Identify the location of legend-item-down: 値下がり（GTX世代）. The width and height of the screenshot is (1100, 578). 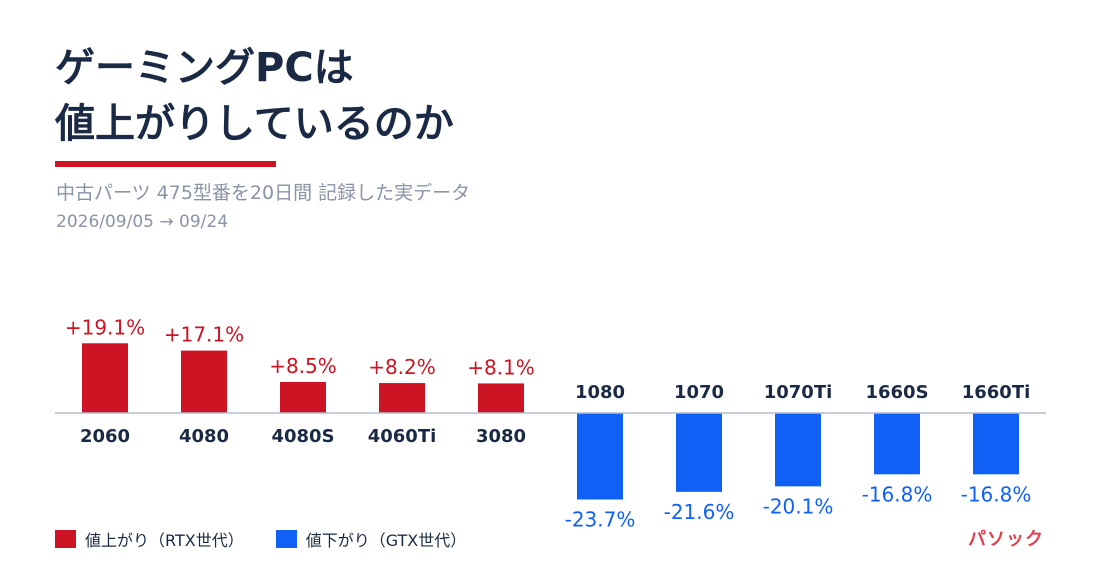
(371, 539).